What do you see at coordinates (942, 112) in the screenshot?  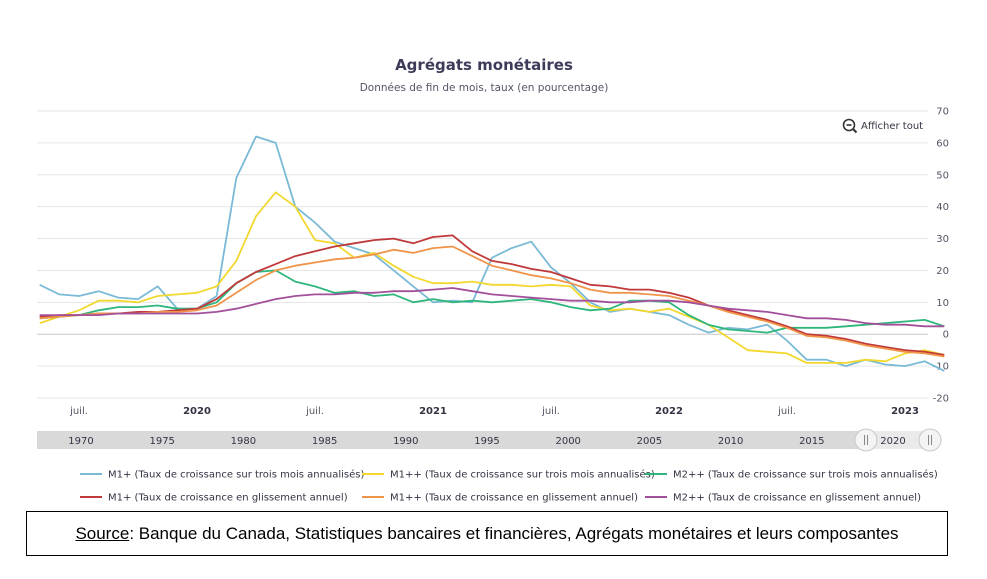 I see `y-tick-label: 70` at bounding box center [942, 112].